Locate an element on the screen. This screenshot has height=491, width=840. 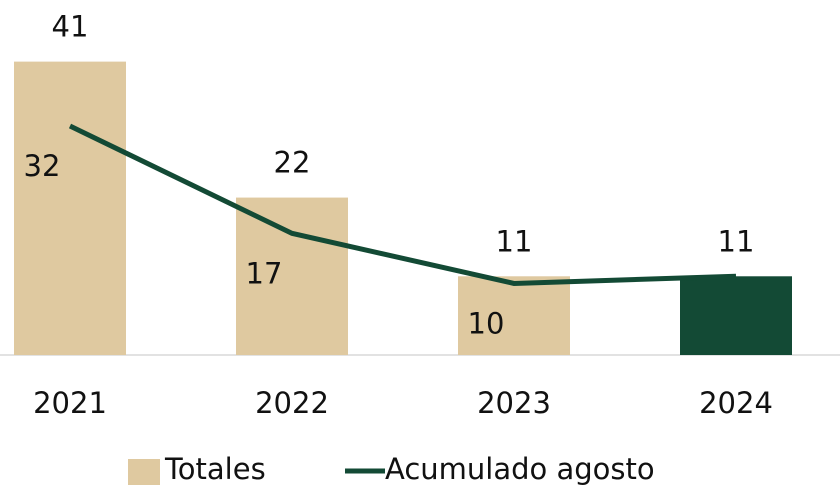
x-tick-label: 2024 is located at coordinates (736, 403).